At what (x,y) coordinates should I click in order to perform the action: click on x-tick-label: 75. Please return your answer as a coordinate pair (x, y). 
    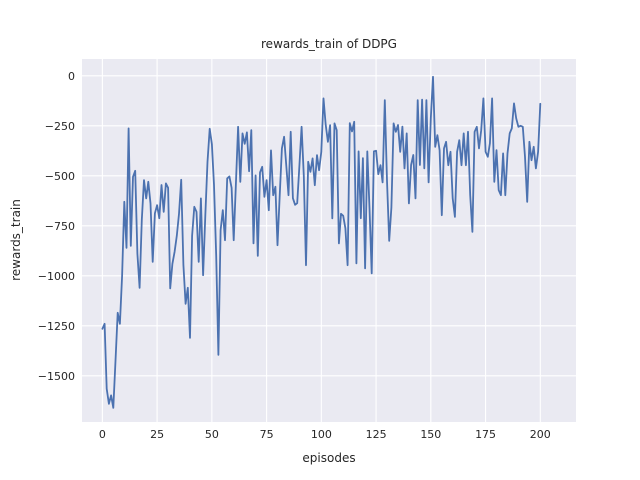
    Looking at the image, I should click on (267, 434).